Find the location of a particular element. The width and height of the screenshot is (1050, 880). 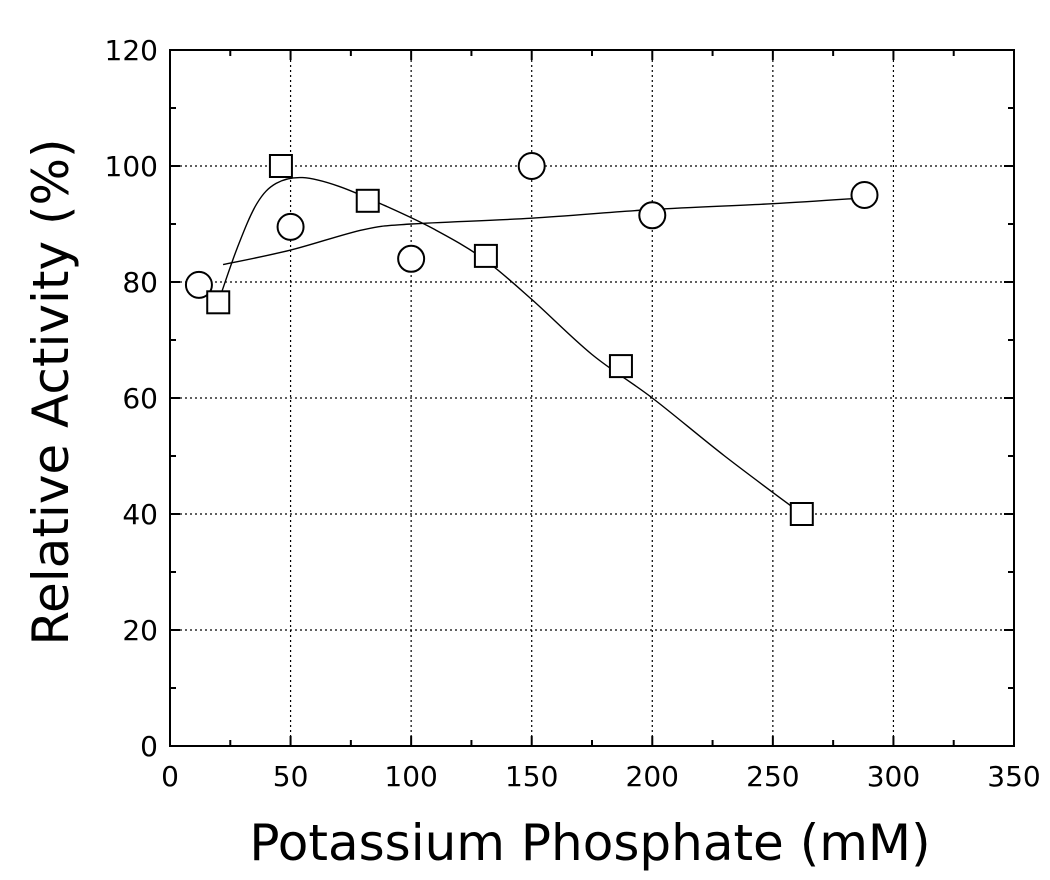

x-tick-label: 100 is located at coordinates (410, 776).